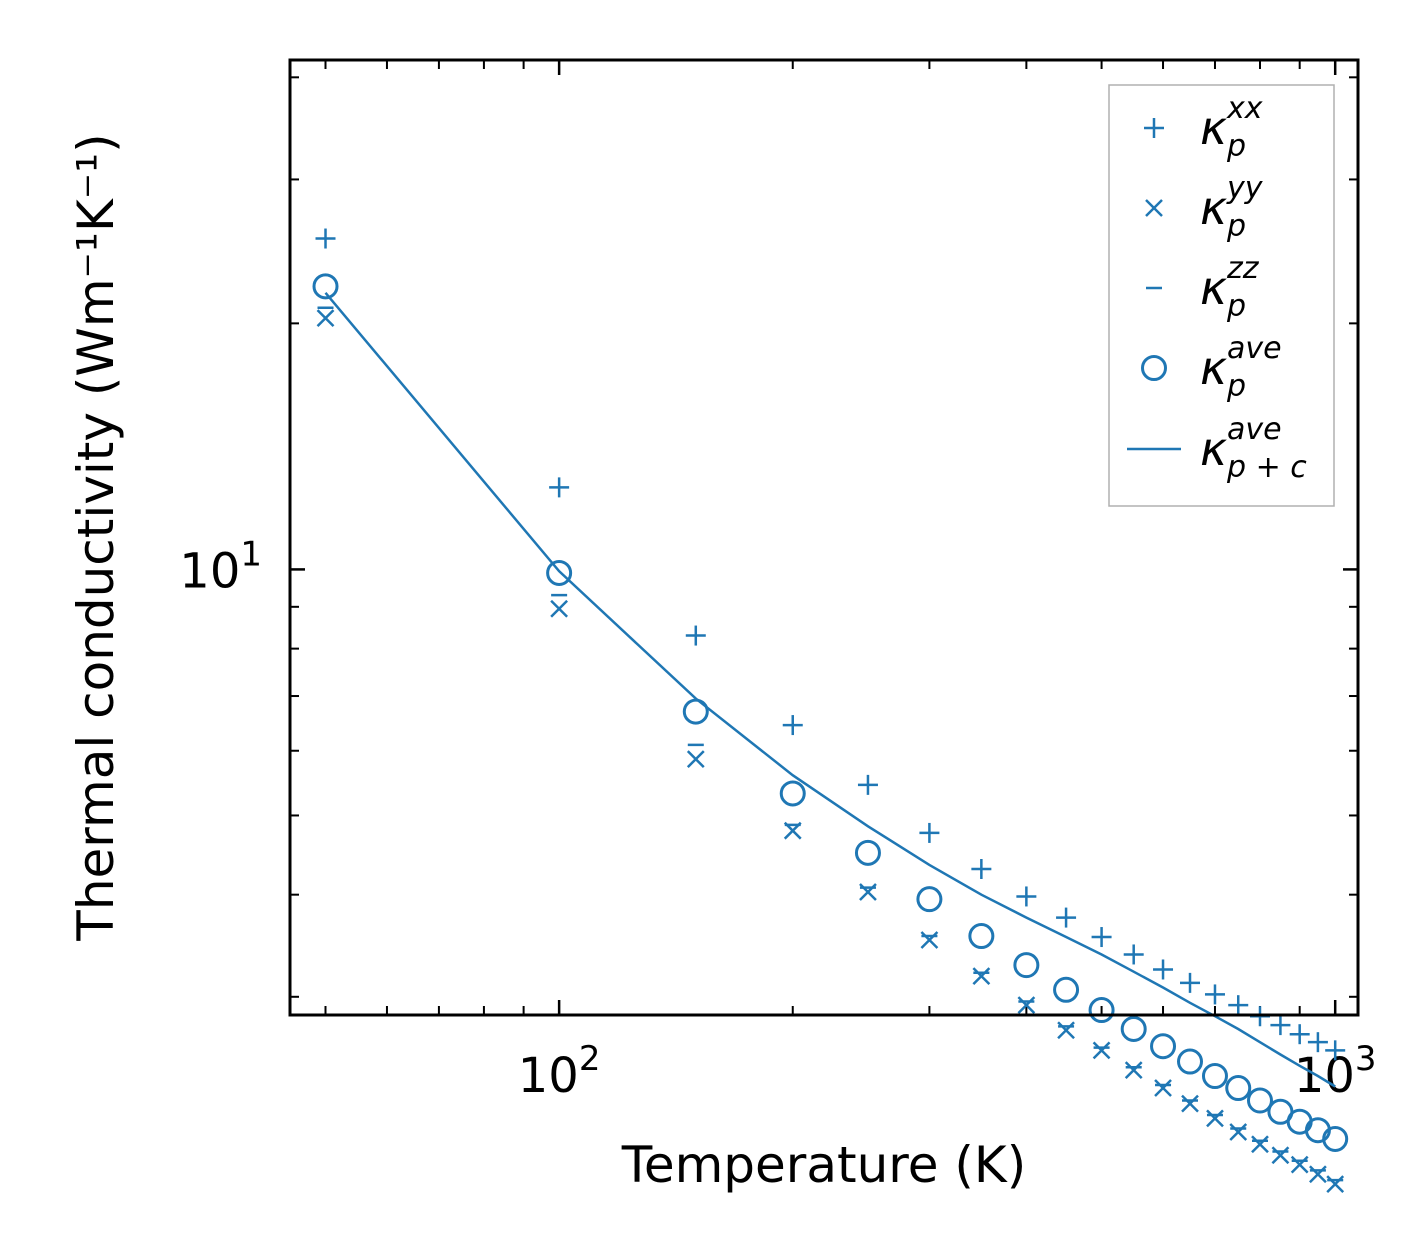 This screenshot has width=1420, height=1254. I want to click on legend-entry-kyy: κyy p, so click(1204, 207).